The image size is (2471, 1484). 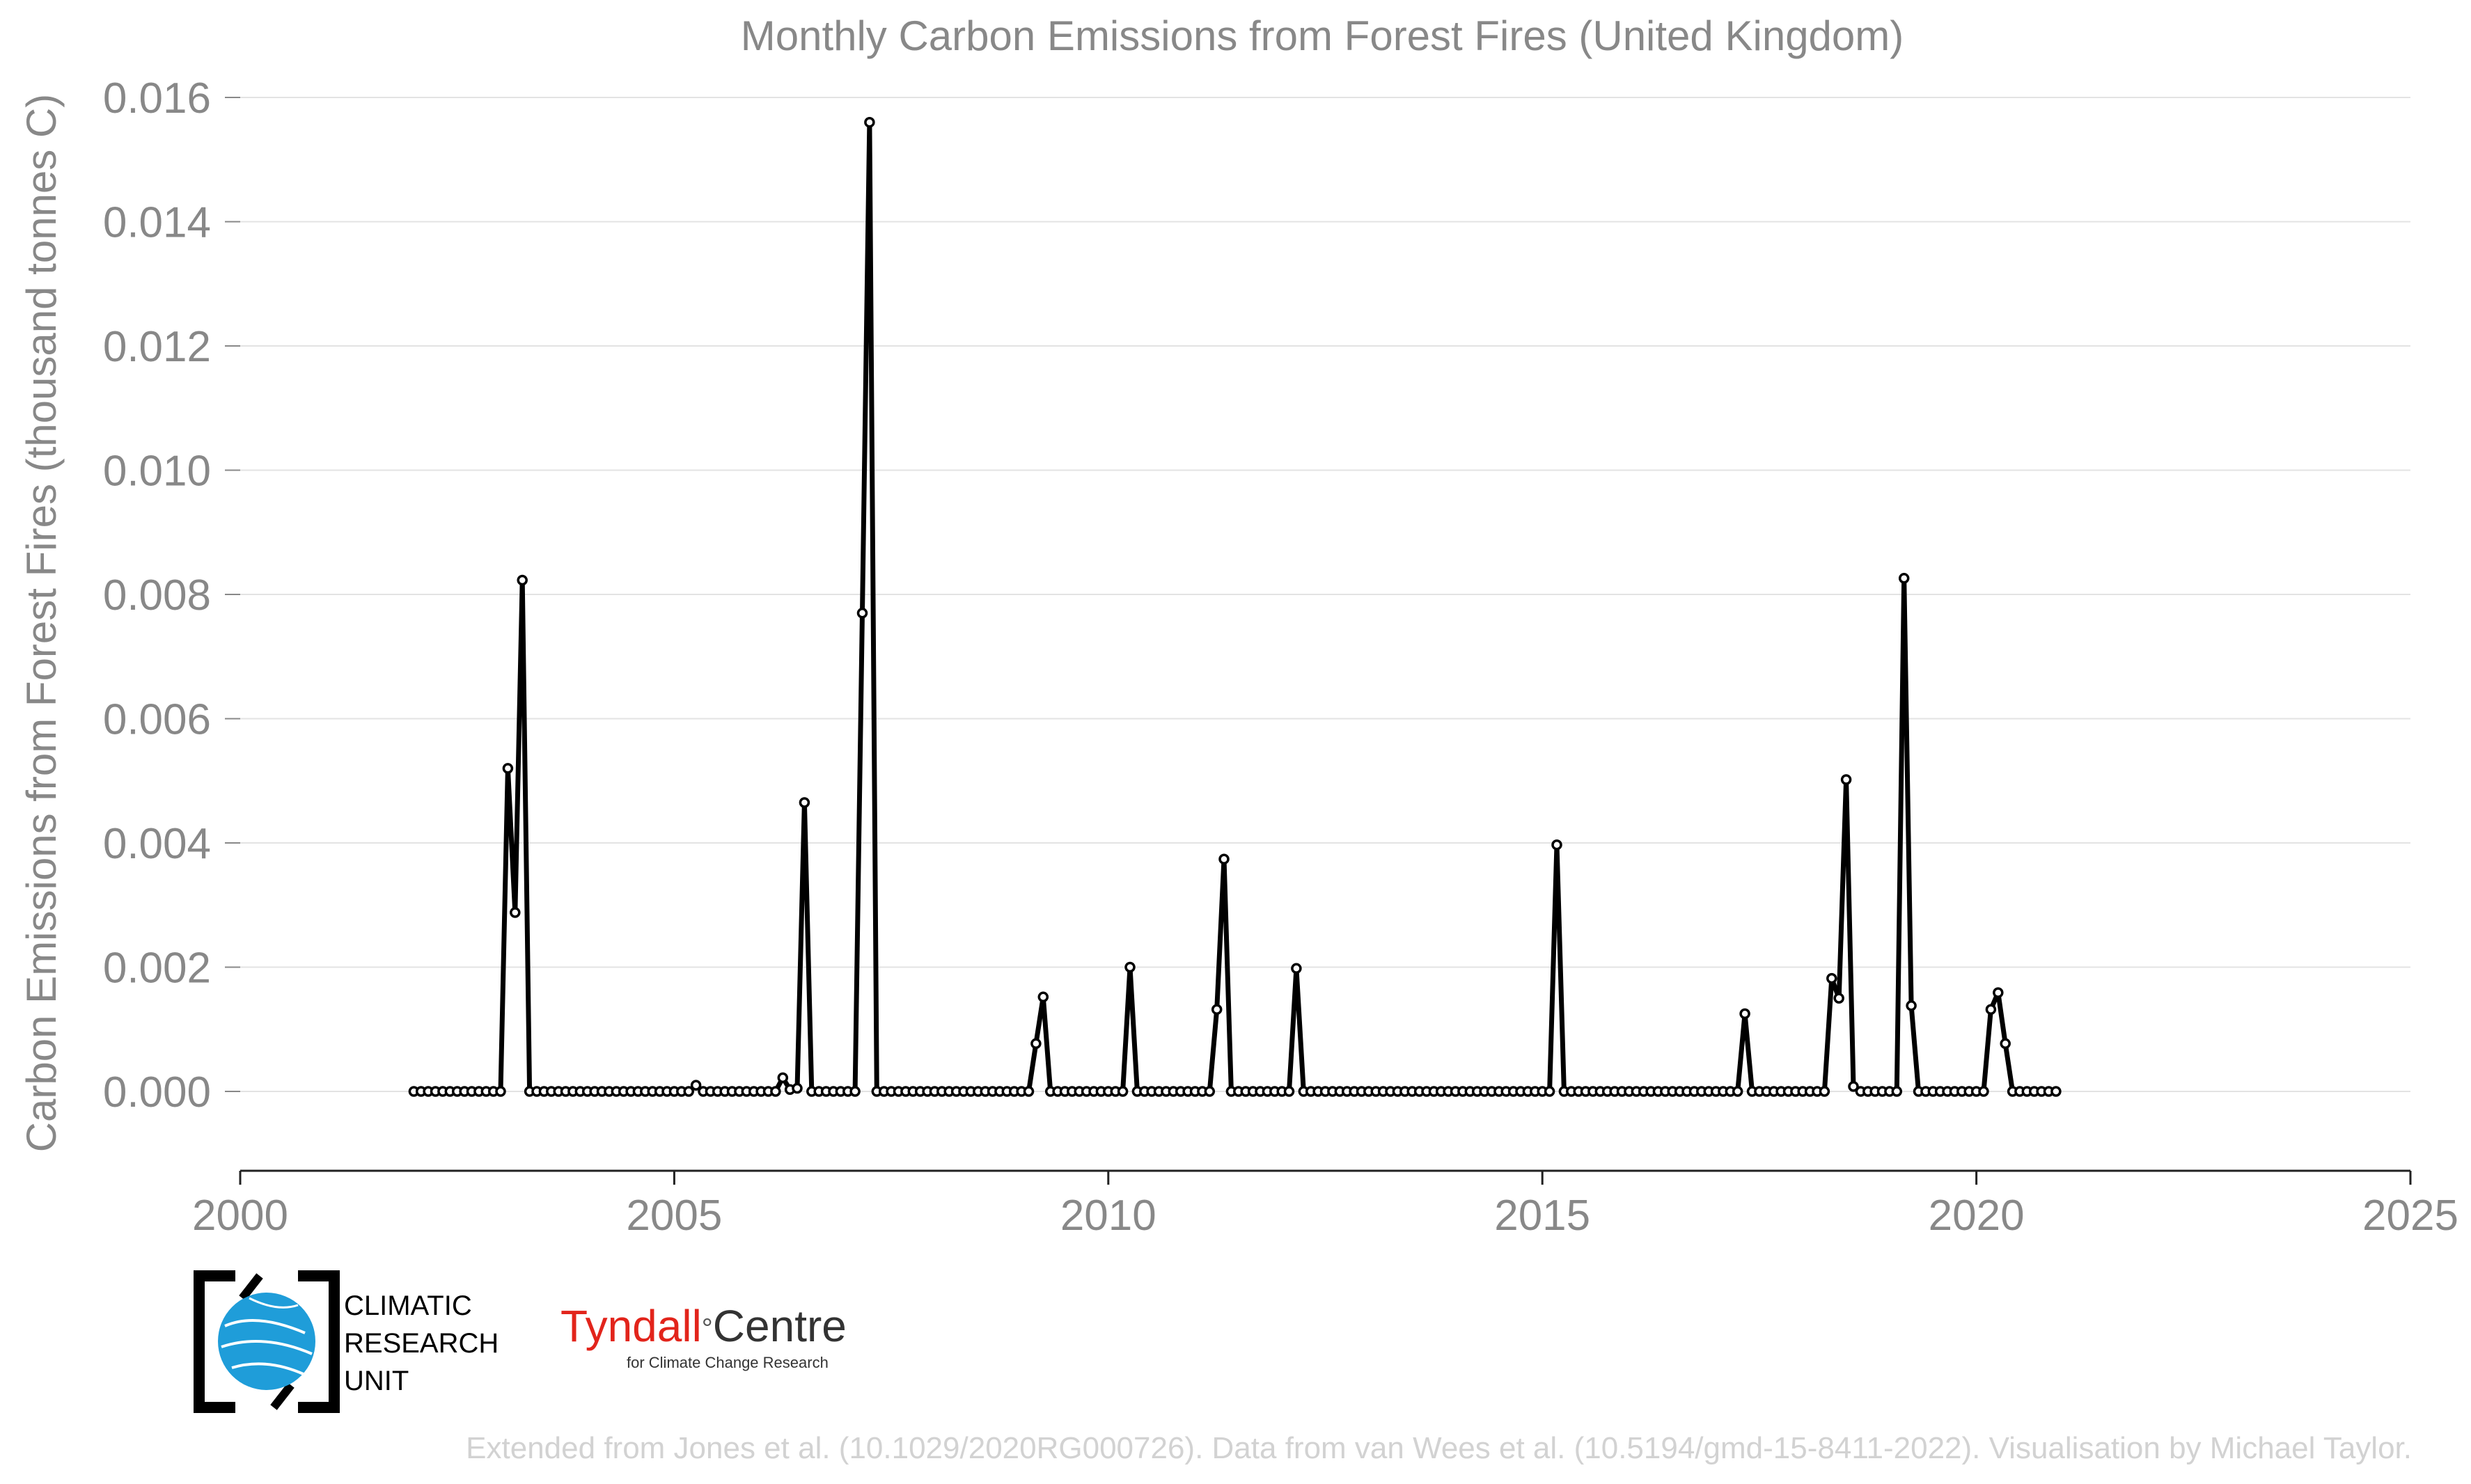 What do you see at coordinates (421, 1343) in the screenshot?
I see `cru-text-line2: RESEARCH` at bounding box center [421, 1343].